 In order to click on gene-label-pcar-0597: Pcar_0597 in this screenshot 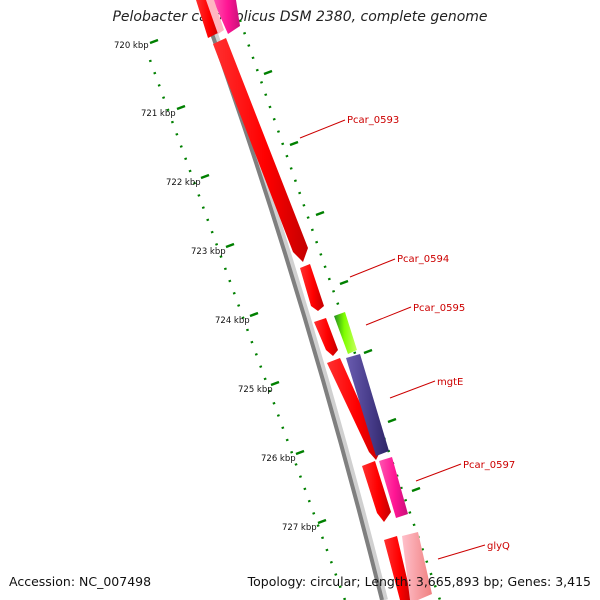, I will do `click(489, 465)`.